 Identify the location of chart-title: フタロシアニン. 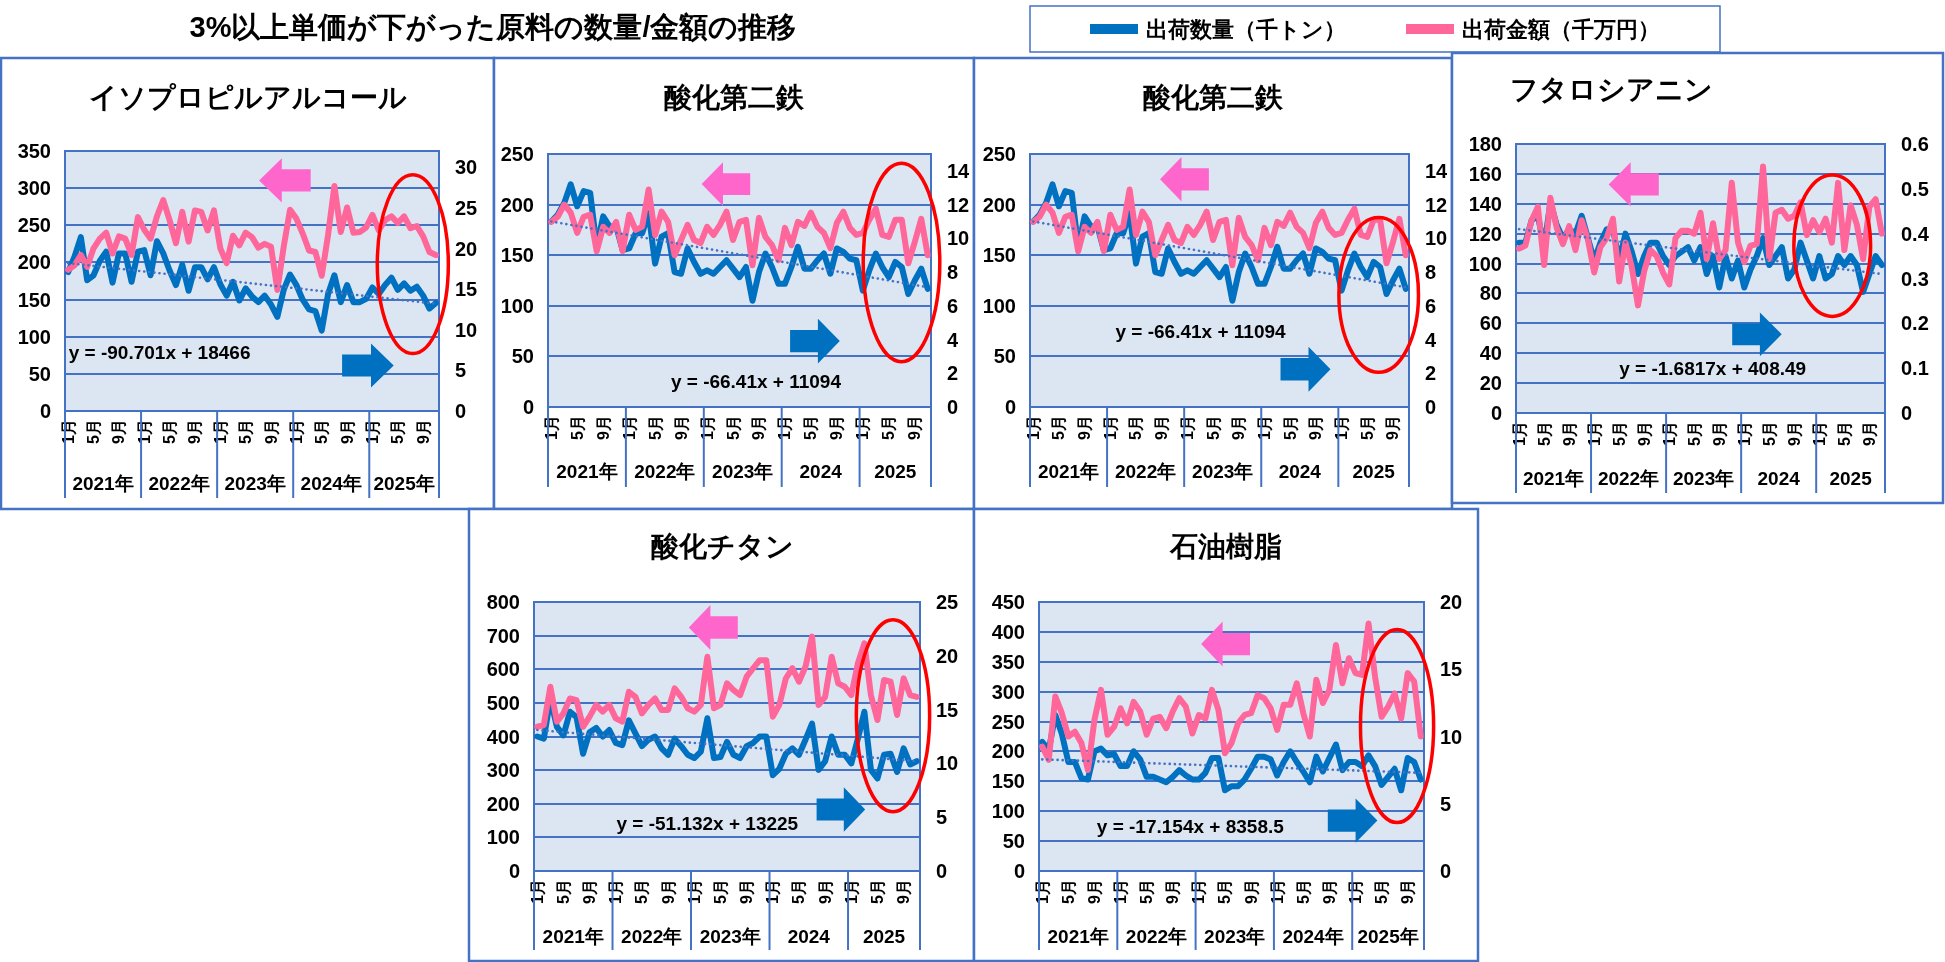
(1611, 89).